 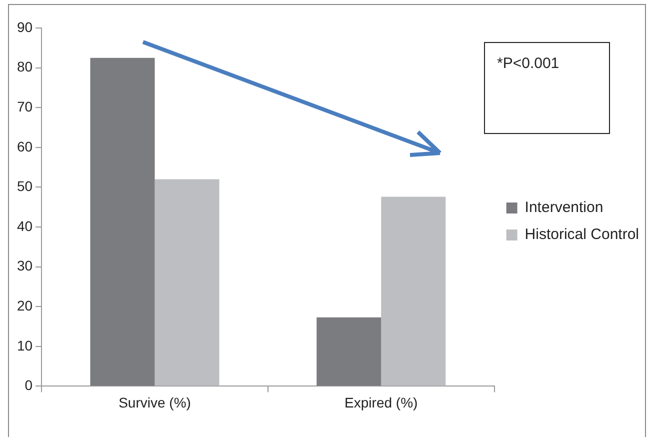 I want to click on y-tick-label: 50, so click(x=24, y=186).